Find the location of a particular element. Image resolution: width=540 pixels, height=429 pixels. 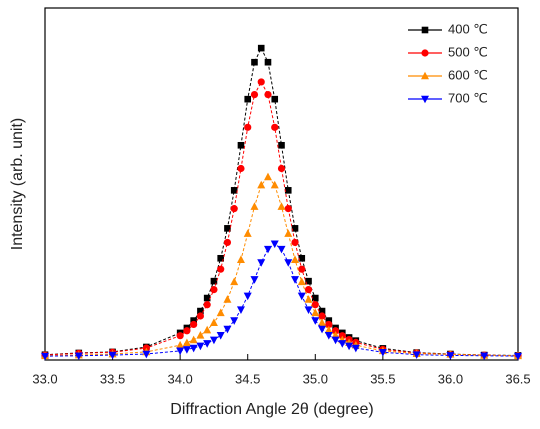

x-tick-label: 36.5 is located at coordinates (517, 378).